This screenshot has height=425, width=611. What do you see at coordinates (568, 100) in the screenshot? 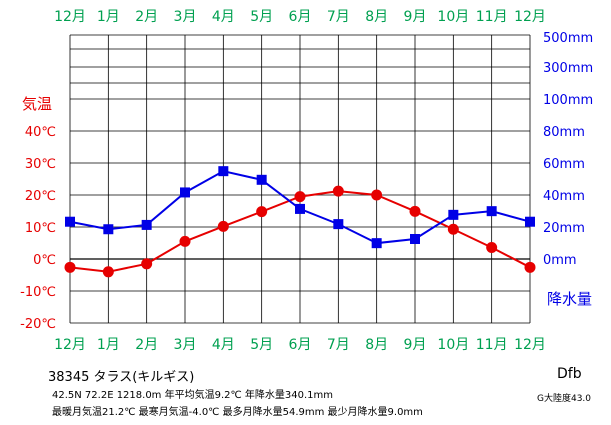
I see `right-tick-label: 100mm` at bounding box center [568, 100].